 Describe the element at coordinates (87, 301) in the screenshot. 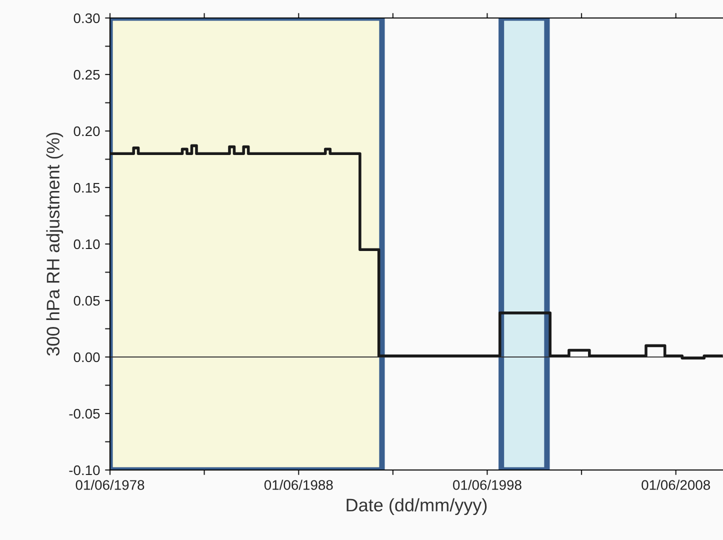

I see `y-tick-label: 0.05` at that location.